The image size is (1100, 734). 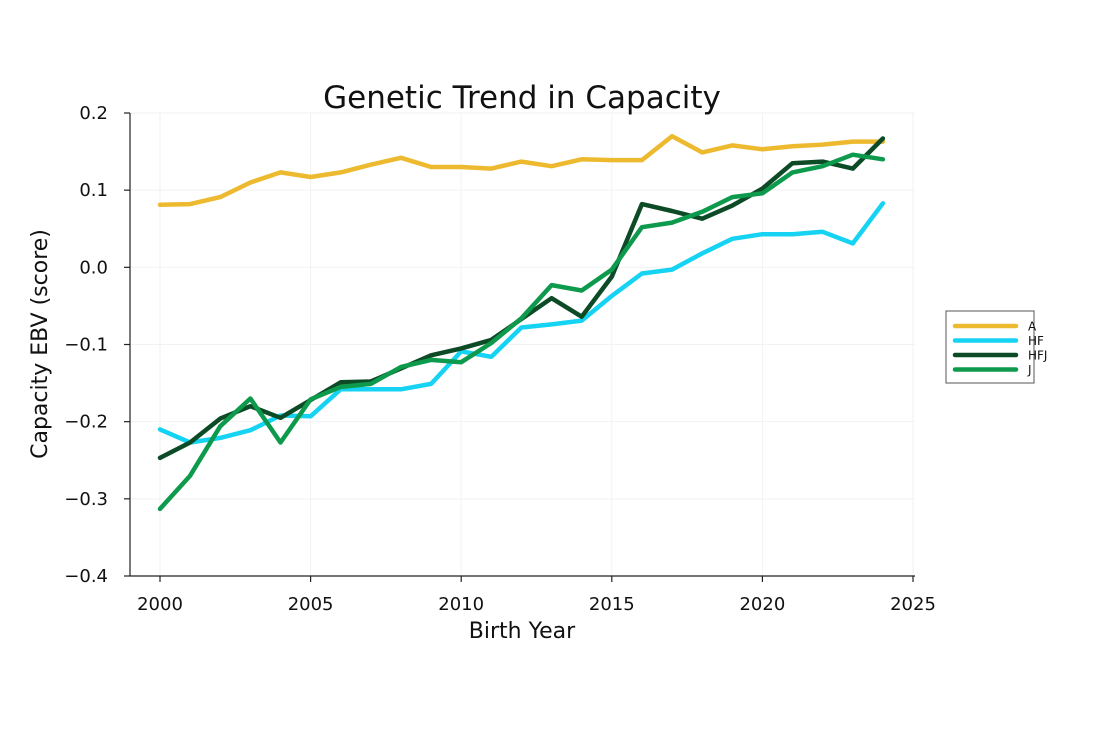 I want to click on x-tick-label: 2010, so click(x=461, y=604).